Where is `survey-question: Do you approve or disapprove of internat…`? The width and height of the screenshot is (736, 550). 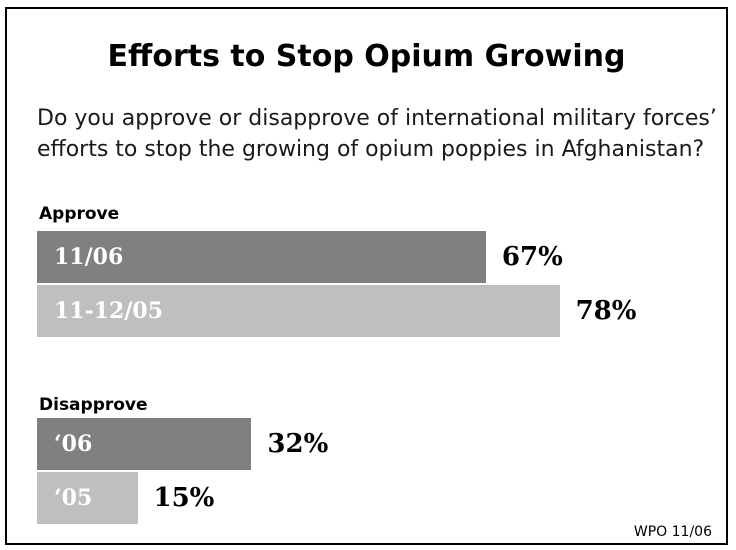 survey-question: Do you approve or disapprove of internat… is located at coordinates (377, 134).